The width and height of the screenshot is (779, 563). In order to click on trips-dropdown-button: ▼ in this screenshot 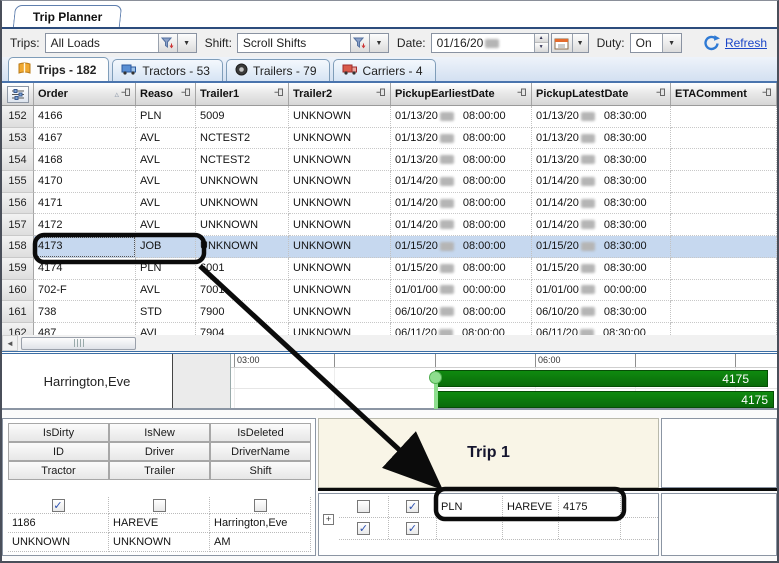, I will do `click(186, 43)`.